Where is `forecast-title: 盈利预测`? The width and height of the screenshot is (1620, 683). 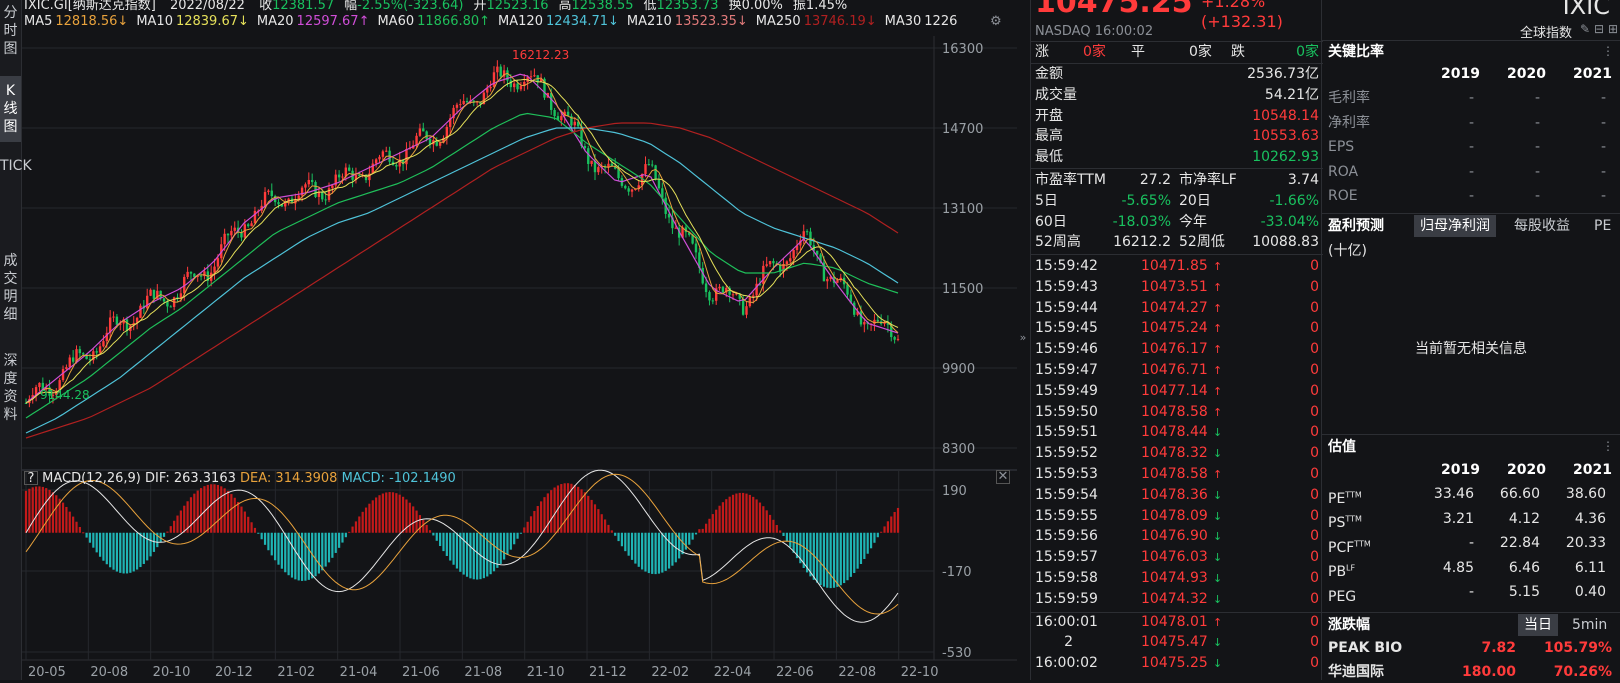
forecast-title: 盈利预测 is located at coordinates (1356, 226).